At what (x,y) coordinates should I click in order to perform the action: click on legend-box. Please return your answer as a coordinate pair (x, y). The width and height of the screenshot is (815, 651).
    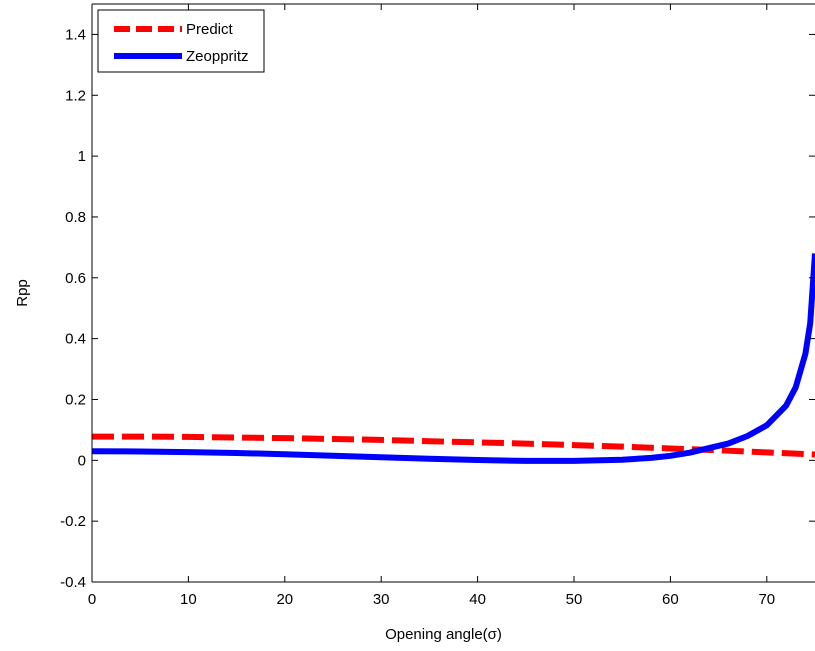
    Looking at the image, I should click on (181, 41).